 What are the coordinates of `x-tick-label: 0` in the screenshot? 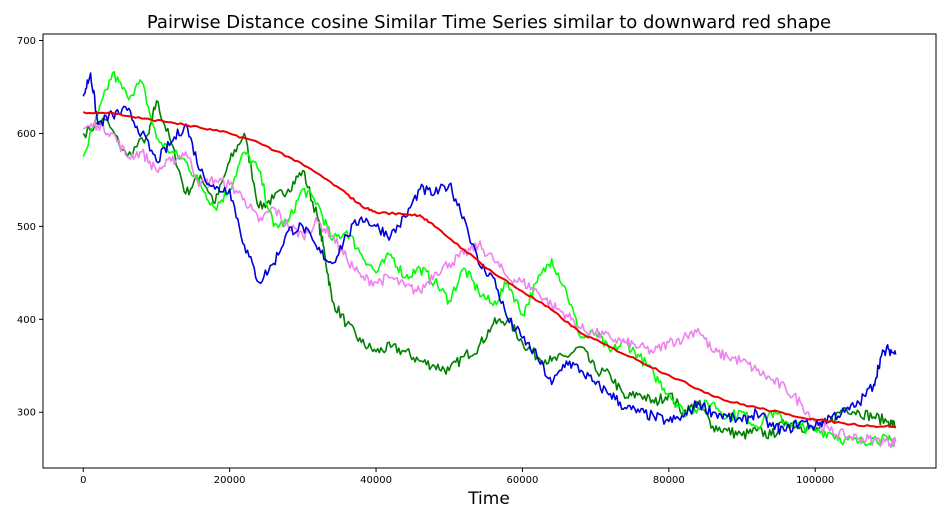 It's located at (83, 480).